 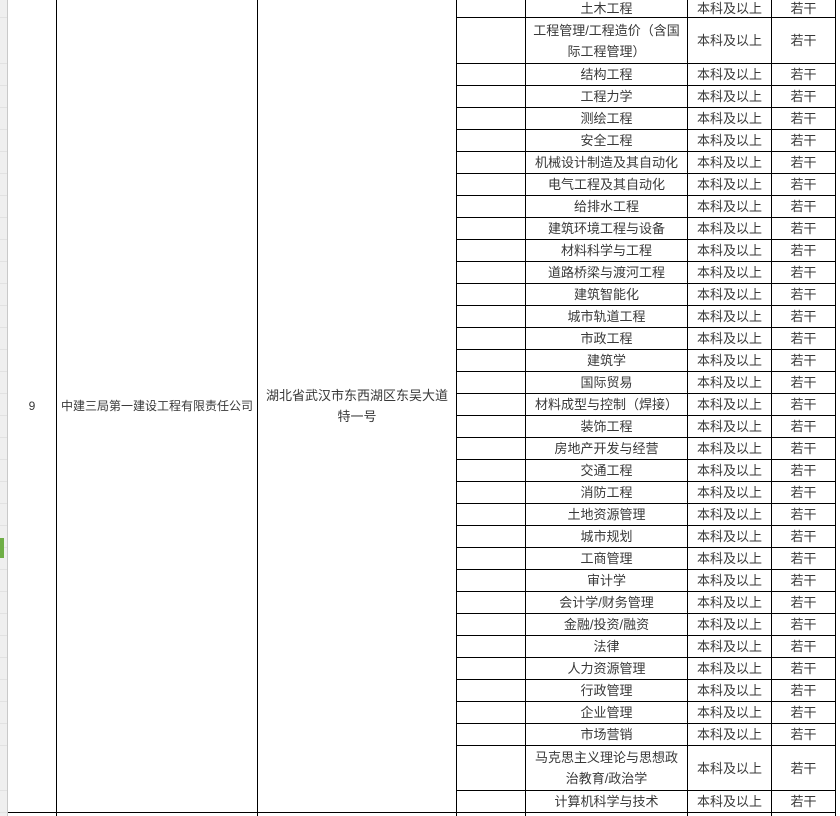 What do you see at coordinates (607, 119) in the screenshot?
I see `major-cell: 测绘工程` at bounding box center [607, 119].